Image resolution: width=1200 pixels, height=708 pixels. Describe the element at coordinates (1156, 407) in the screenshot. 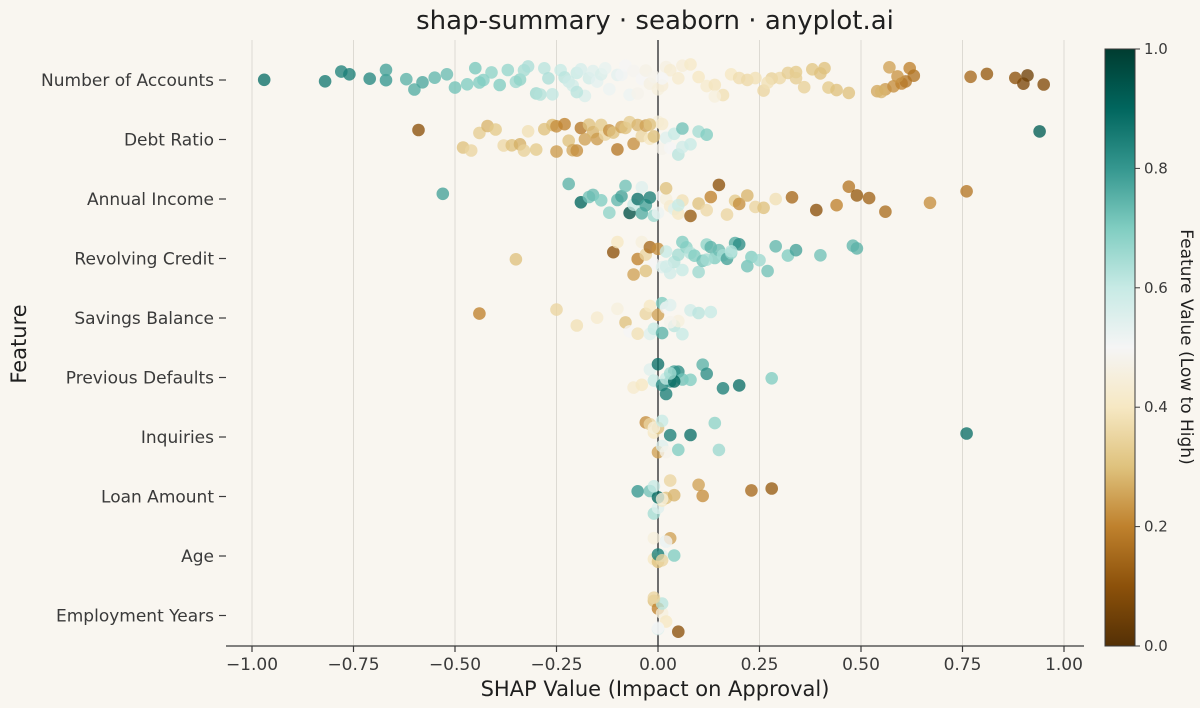

I see `colorbar-tick-label: 0.4` at that location.